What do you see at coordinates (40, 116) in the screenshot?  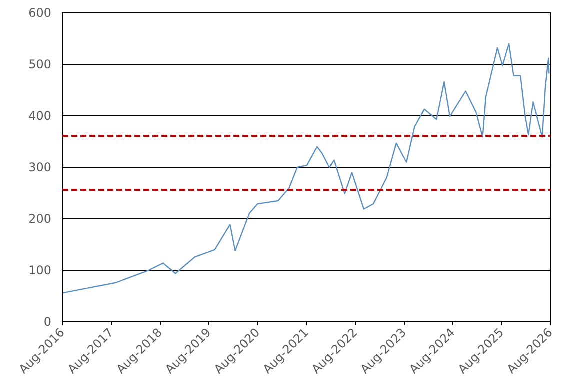 I see `y-tick-label: 400` at bounding box center [40, 116].